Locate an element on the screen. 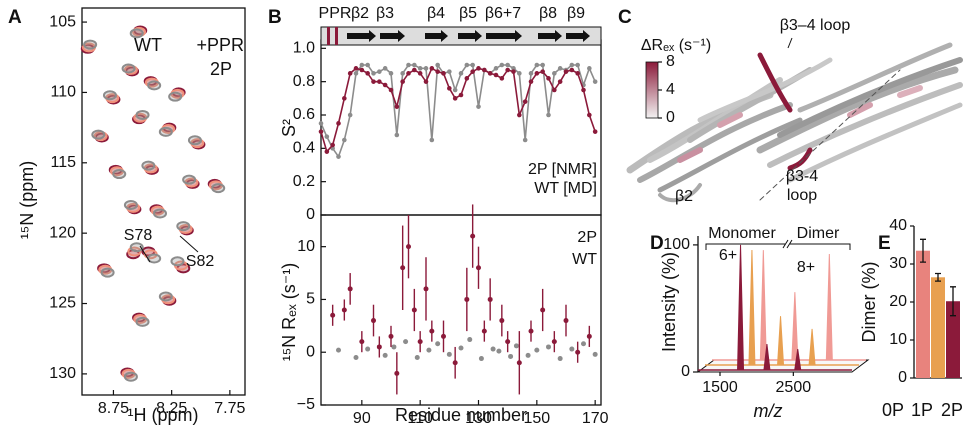 This screenshot has height=425, width=964. error-bar is located at coordinates (923, 250).